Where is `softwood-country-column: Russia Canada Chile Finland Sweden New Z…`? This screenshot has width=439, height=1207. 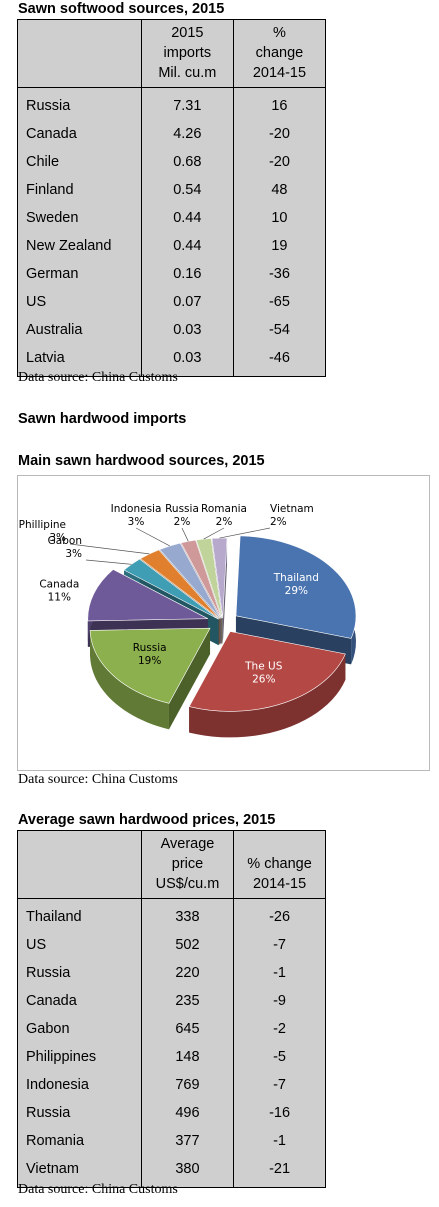 softwood-country-column: Russia Canada Chile Finland Sweden New Z… is located at coordinates (79, 232).